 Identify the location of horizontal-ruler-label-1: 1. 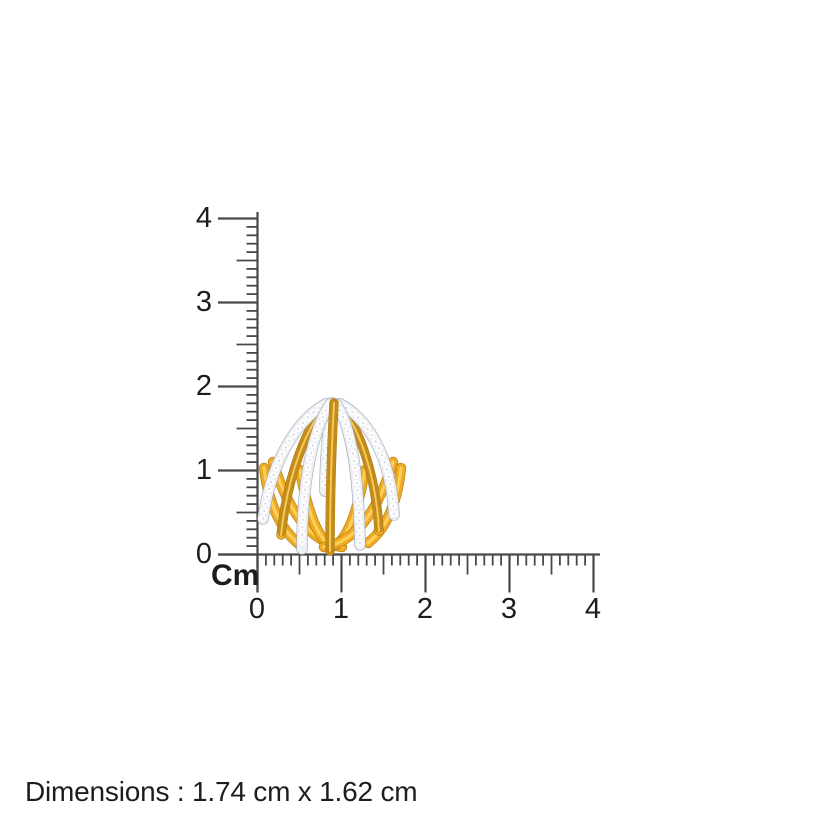
(341, 609).